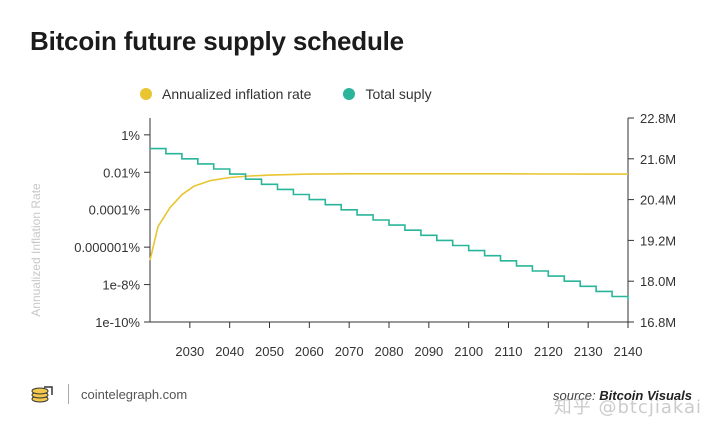 Image resolution: width=720 pixels, height=435 pixels. What do you see at coordinates (428, 351) in the screenshot?
I see `x-tick-label: 2090` at bounding box center [428, 351].